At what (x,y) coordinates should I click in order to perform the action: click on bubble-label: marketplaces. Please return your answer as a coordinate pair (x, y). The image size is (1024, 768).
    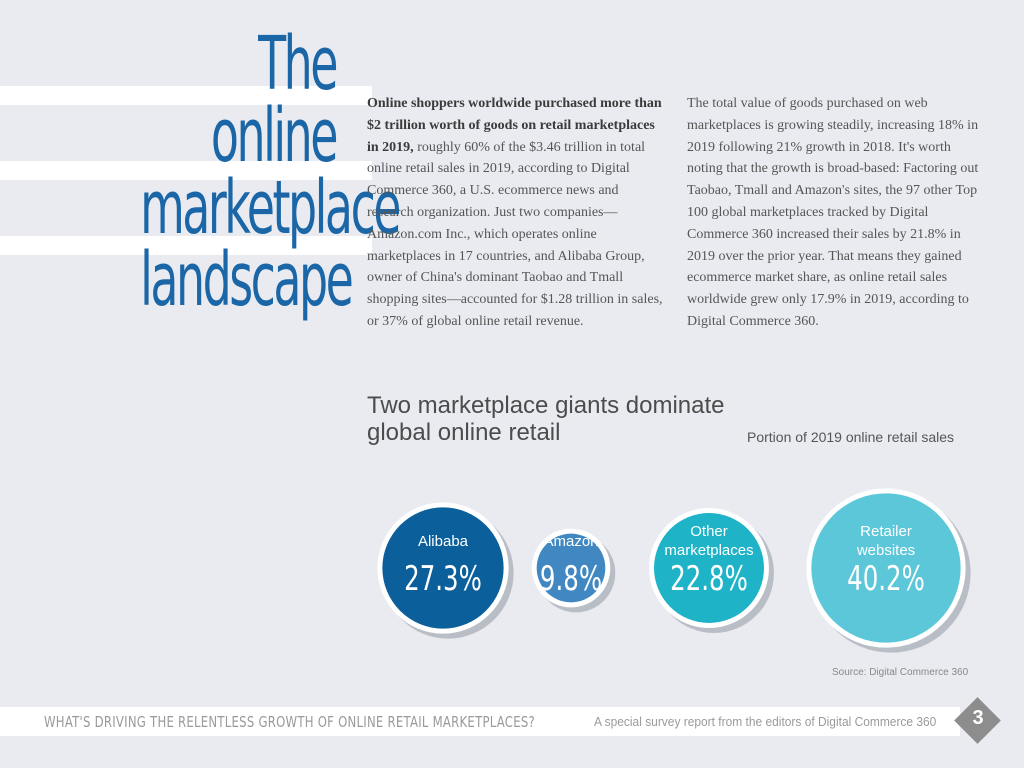
    Looking at the image, I should click on (708, 550).